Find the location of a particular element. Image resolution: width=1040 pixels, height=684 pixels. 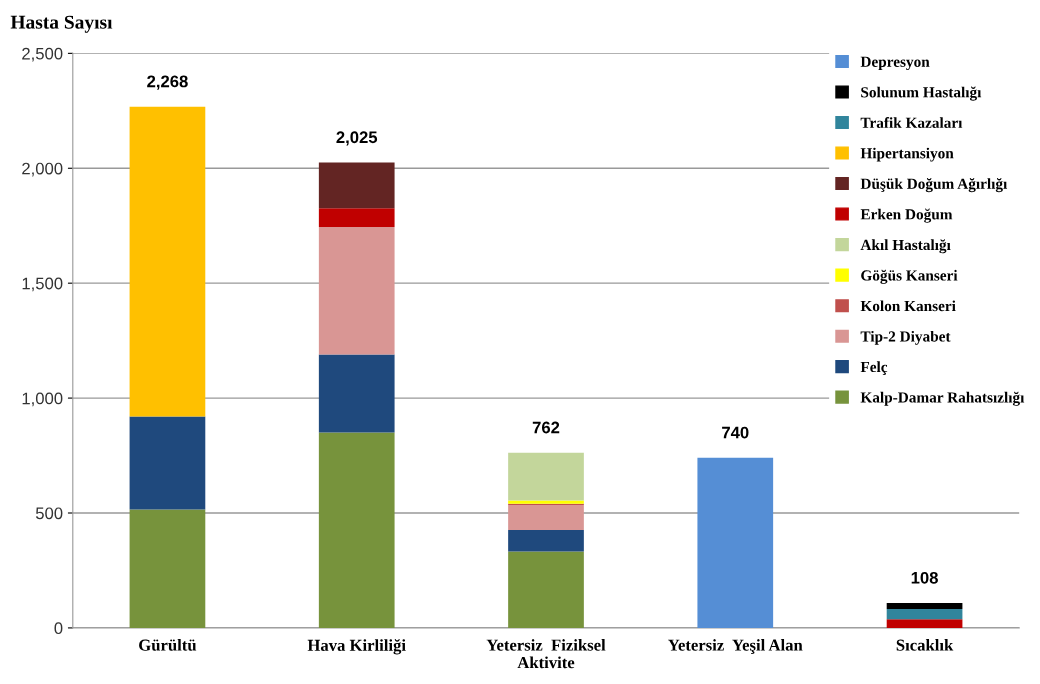

y-tick-label: 2,000 is located at coordinates (42, 169).